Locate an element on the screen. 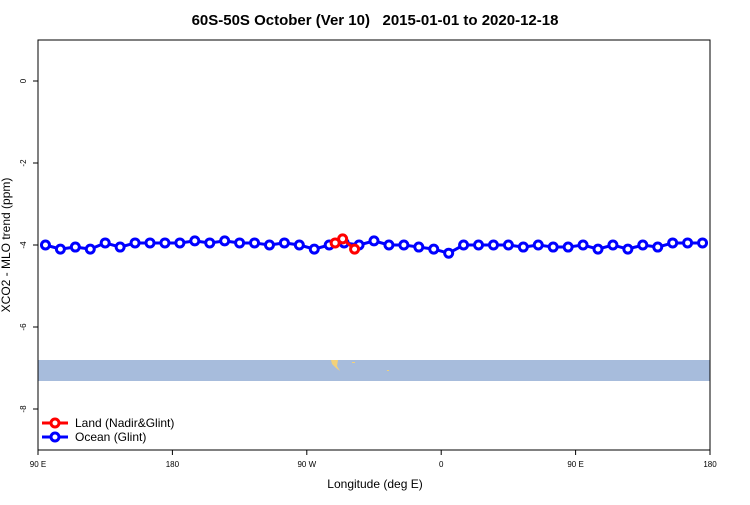 Image resolution: width=750 pixels, height=505 pixels. y-tick-label: -2 is located at coordinates (23, 163).